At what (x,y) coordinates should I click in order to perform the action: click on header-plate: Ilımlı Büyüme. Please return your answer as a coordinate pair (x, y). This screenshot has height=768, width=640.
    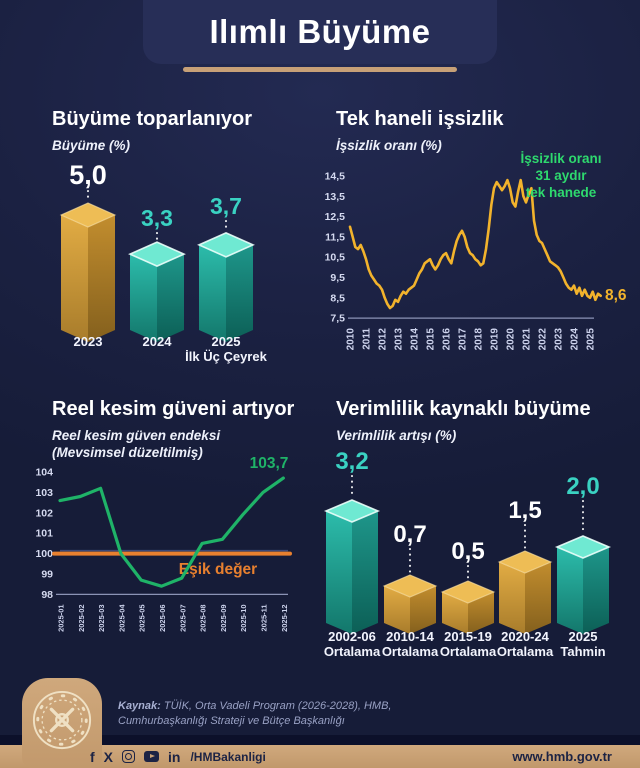
    Looking at the image, I should click on (320, 32).